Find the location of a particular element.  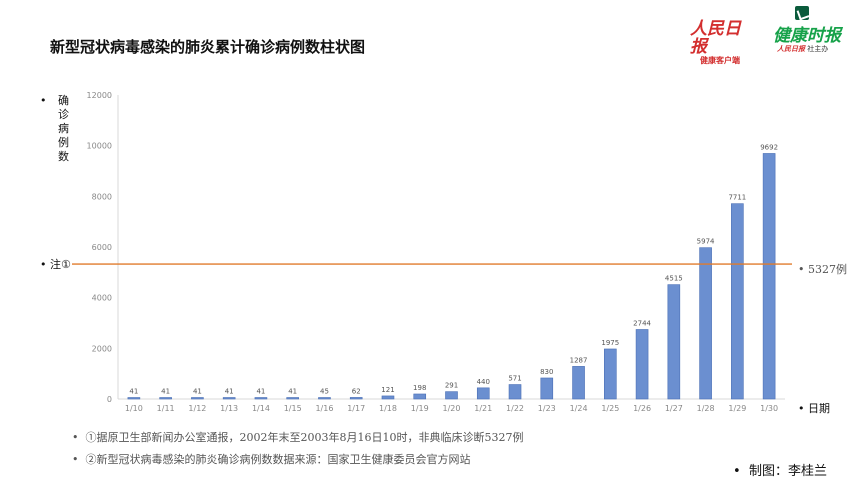

x-tick-label: 1/29 is located at coordinates (737, 408).